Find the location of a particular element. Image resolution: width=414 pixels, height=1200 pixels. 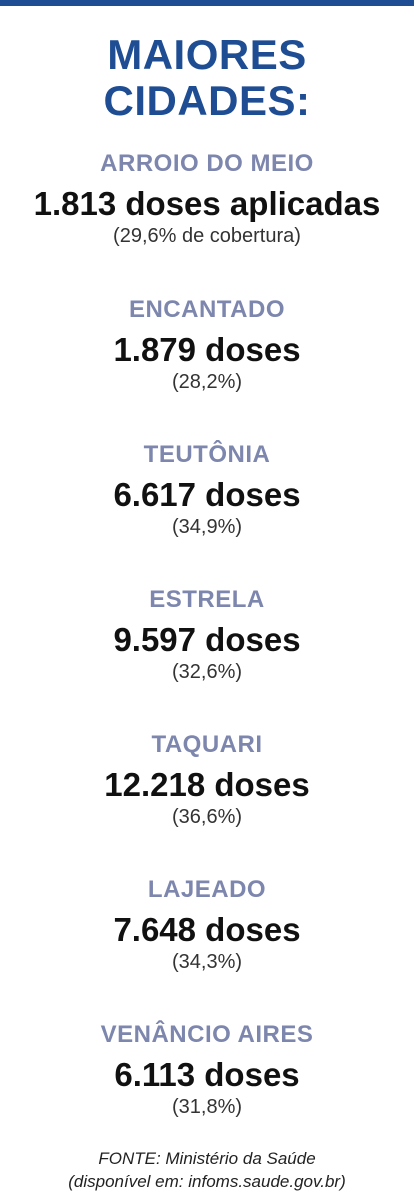

city-block-teutonia: TEUTÔNIA 6.617 doses (34,9%) is located at coordinates (207, 490).